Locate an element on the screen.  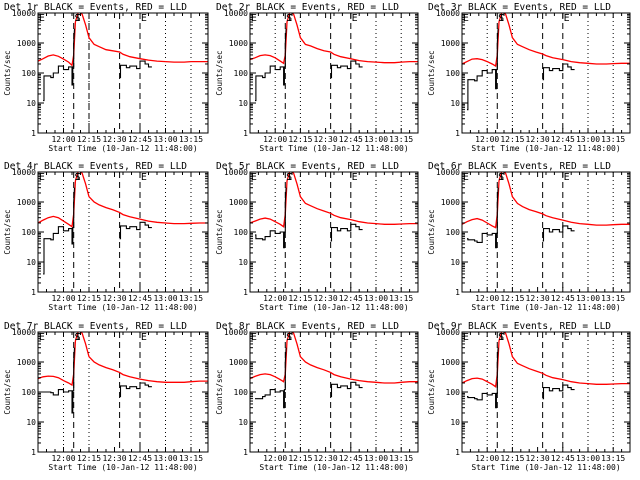
panel-title: Det 8r BLACK = Events, RED = LLD is located at coordinates (307, 326).